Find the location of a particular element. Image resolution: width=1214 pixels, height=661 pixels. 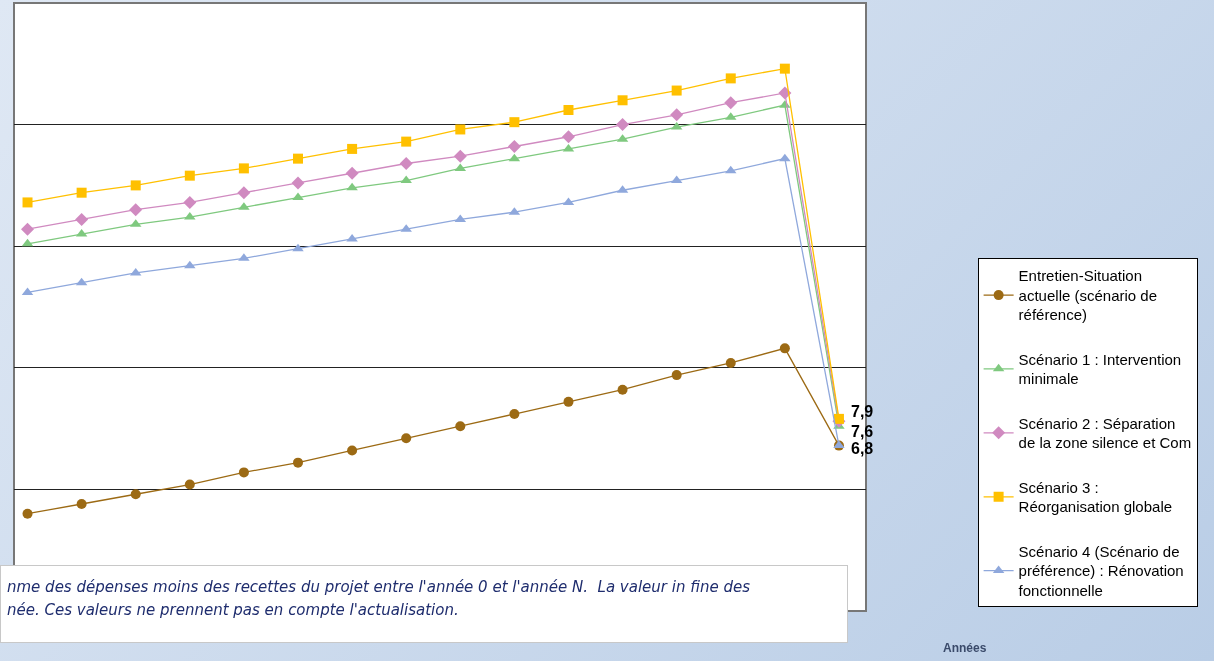

legend-label: Scénario 1 : Intervention minimale is located at coordinates (1100, 369).